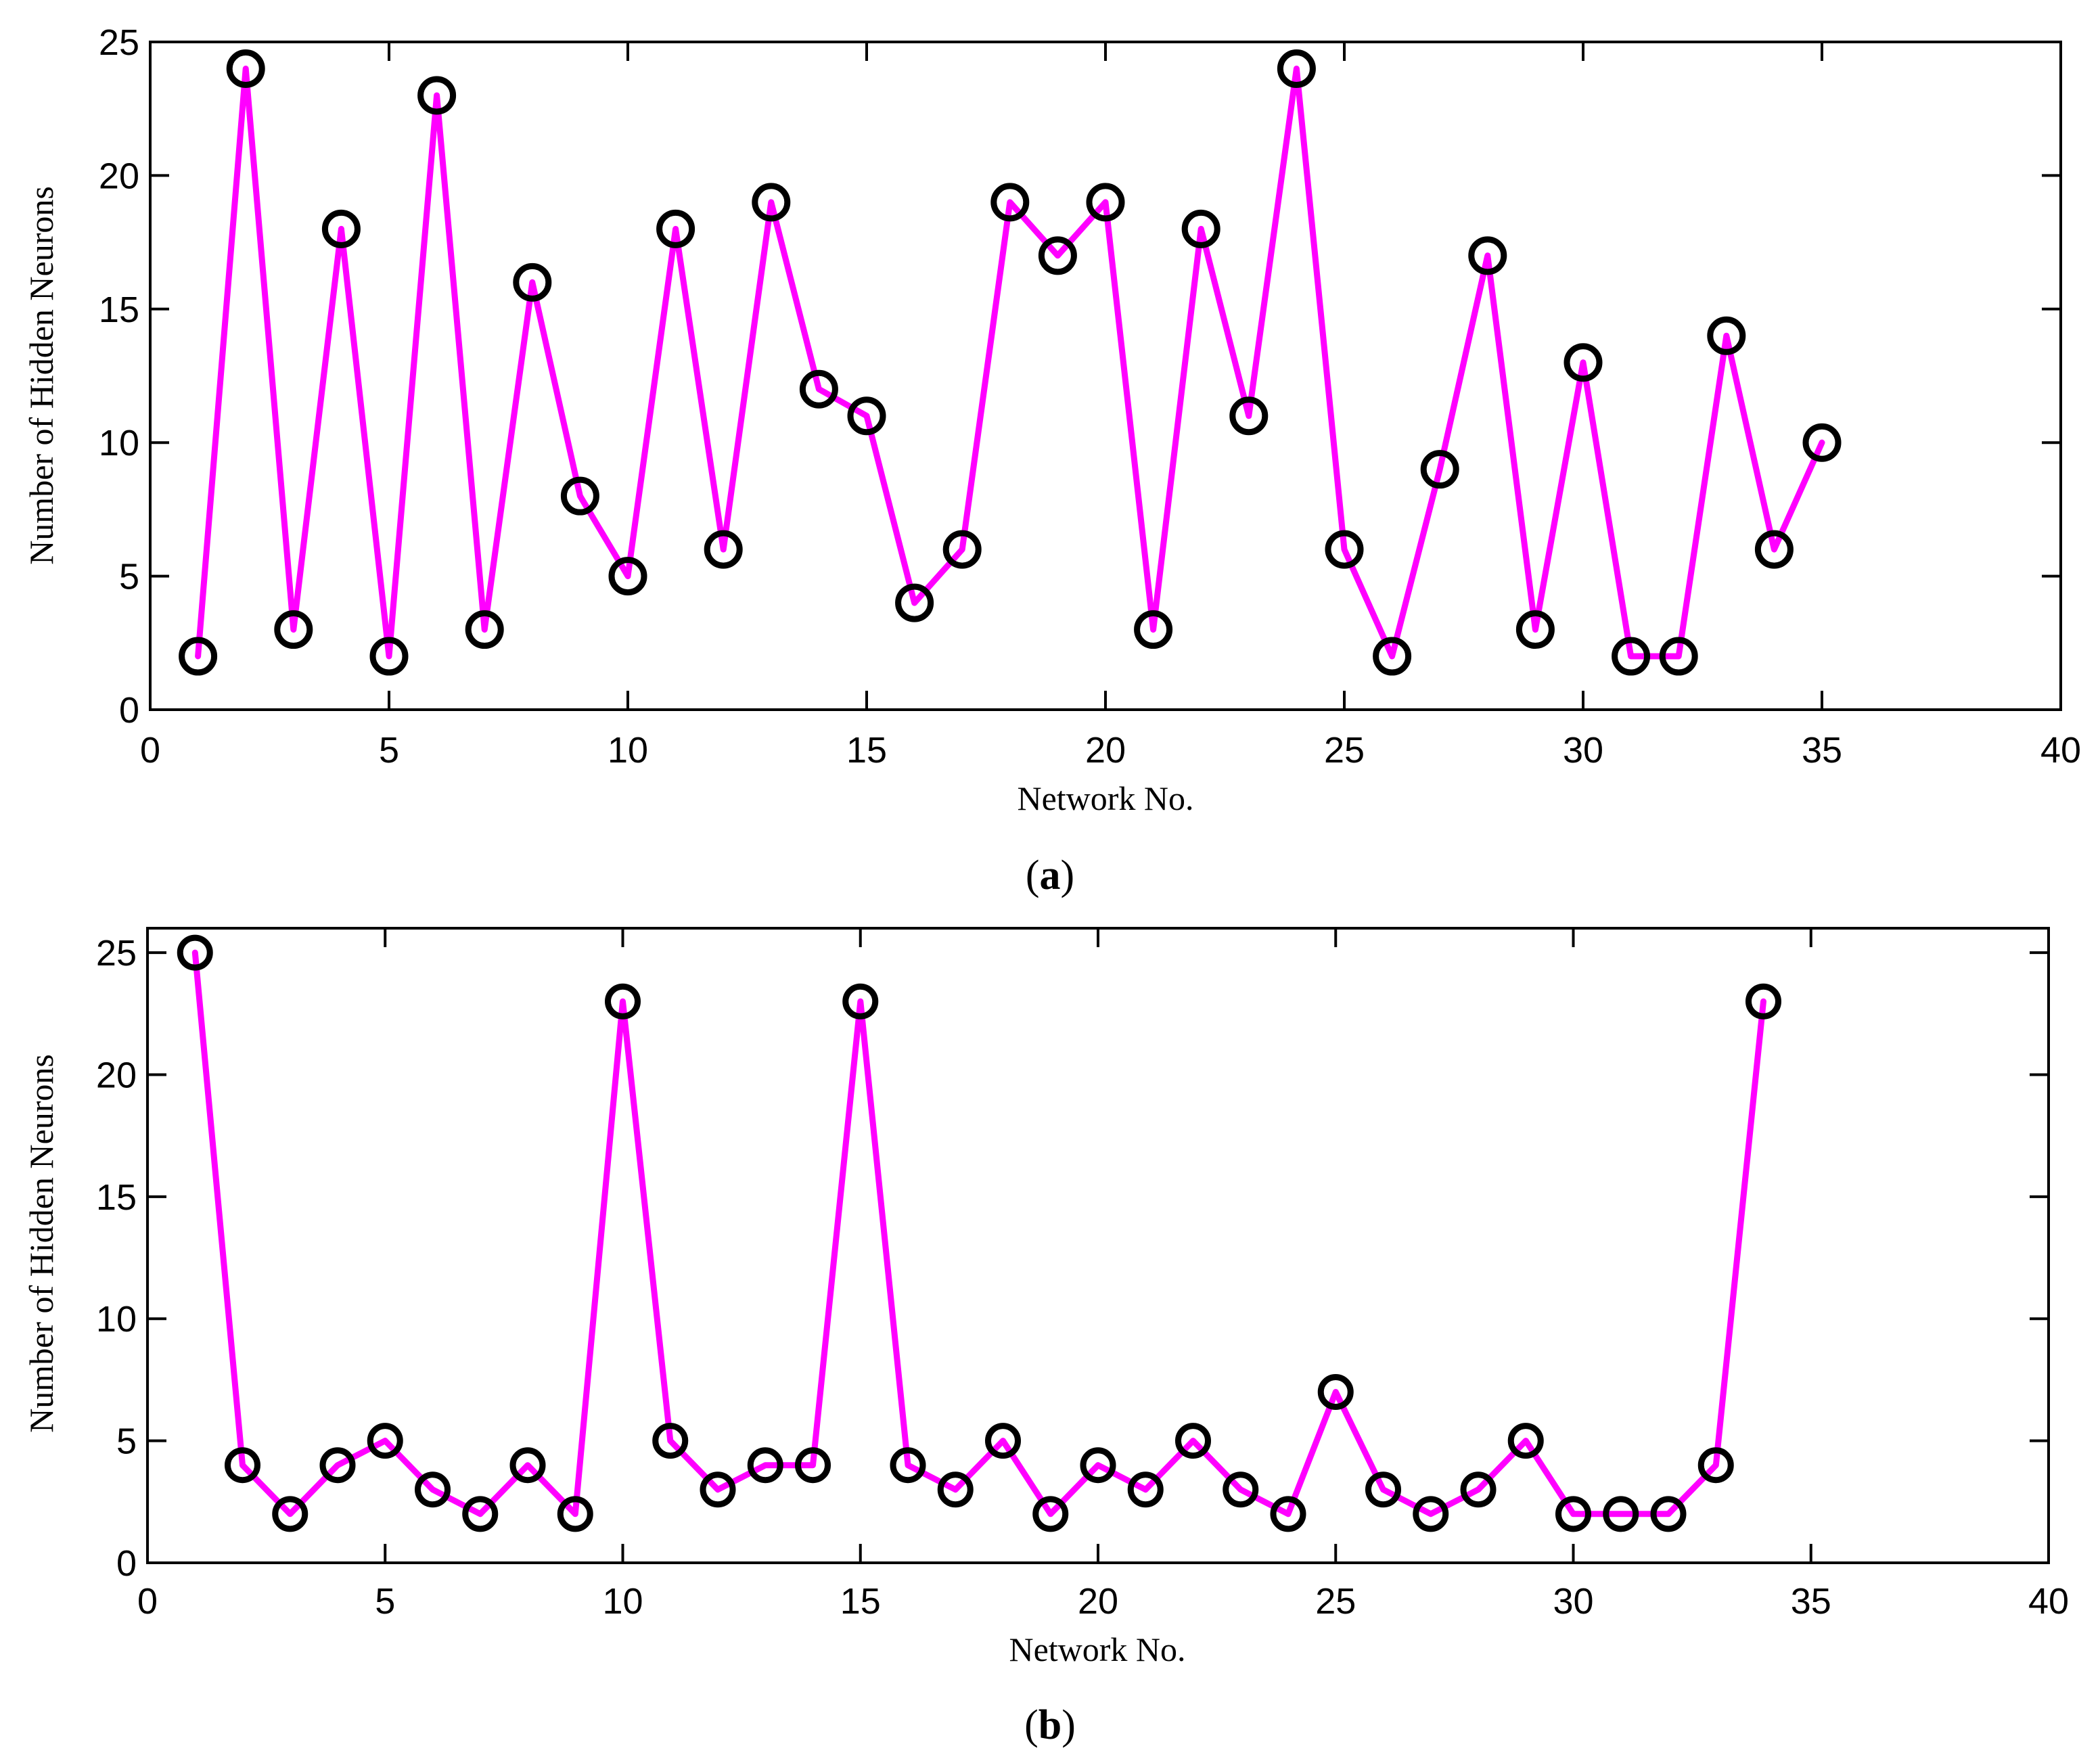 The image size is (2100, 1759). I want to click on x-tick-label: 40, so click(2048, 1601).